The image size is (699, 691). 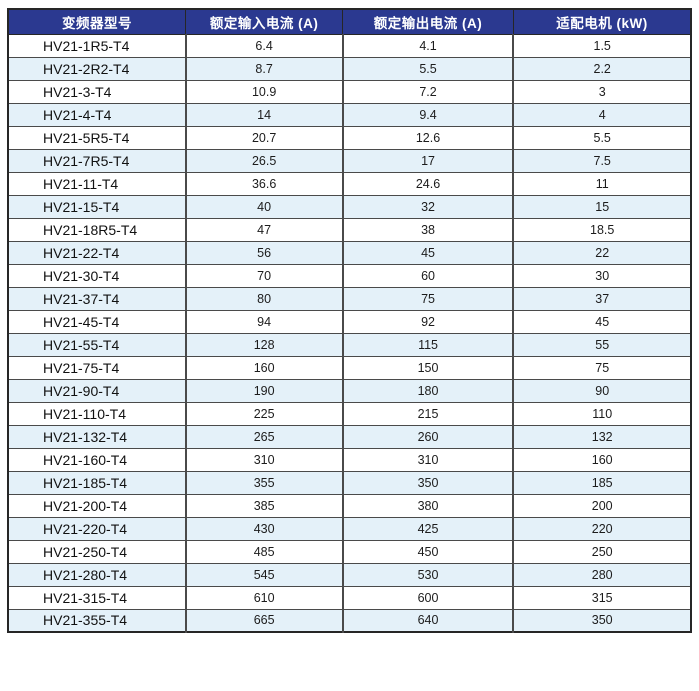 What do you see at coordinates (97, 390) in the screenshot?
I see `model-cell: HV21-90-T4` at bounding box center [97, 390].